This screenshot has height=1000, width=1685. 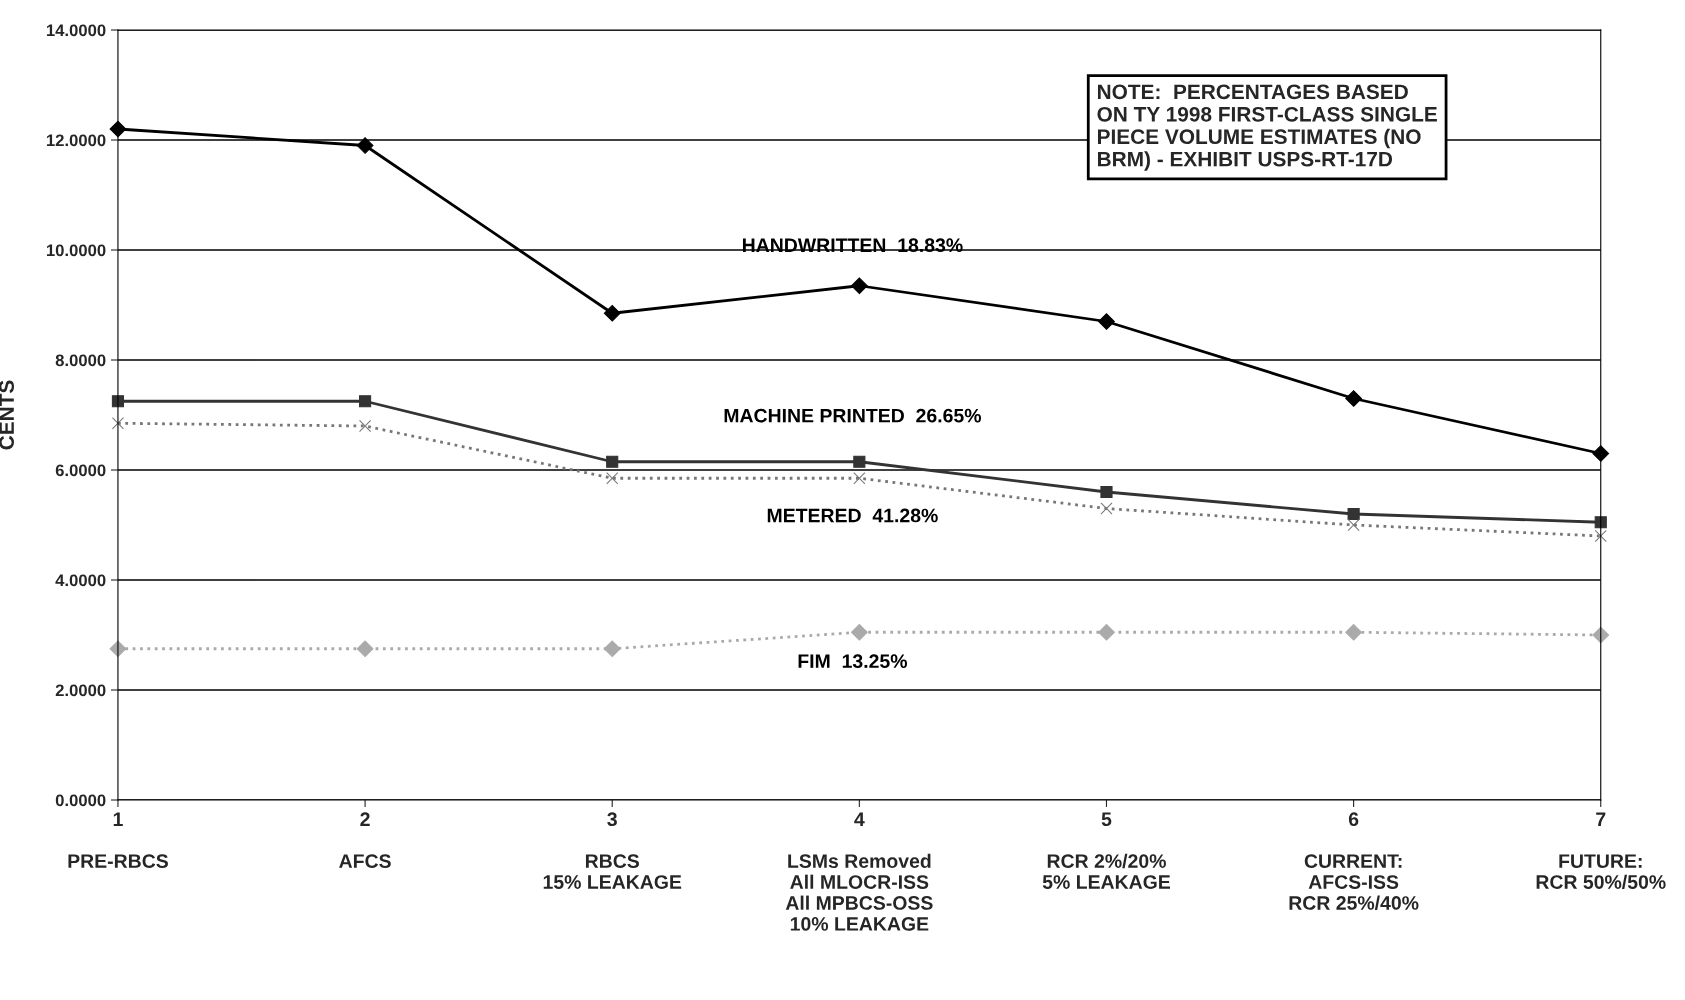 I want to click on category-label: 3 RBCS 15% LEAKAGE, so click(x=612, y=850).